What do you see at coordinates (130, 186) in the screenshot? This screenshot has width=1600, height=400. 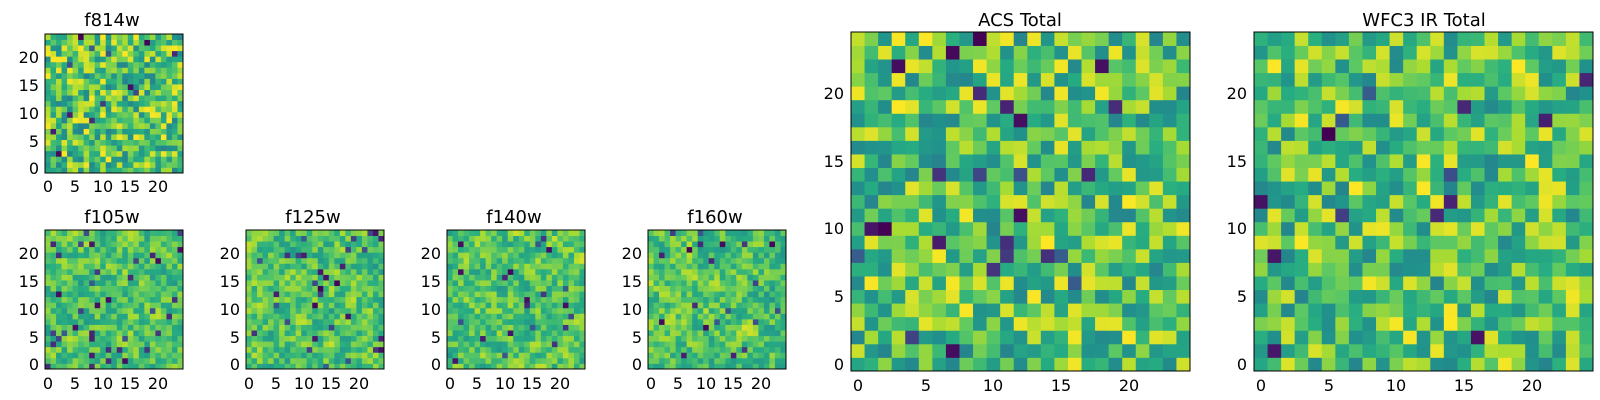 I see `x-tick-label: 15` at bounding box center [130, 186].